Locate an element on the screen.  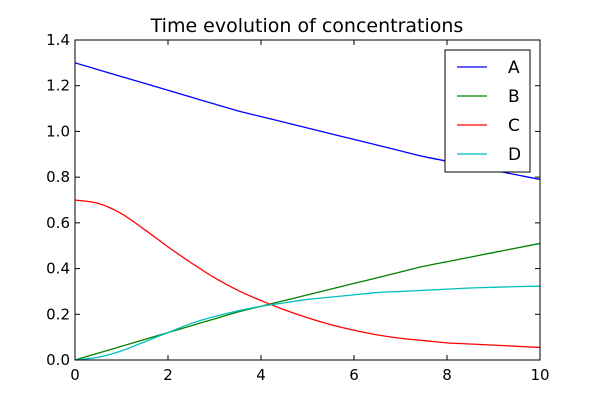
y-tick-label: 0.6 is located at coordinates (58, 223).